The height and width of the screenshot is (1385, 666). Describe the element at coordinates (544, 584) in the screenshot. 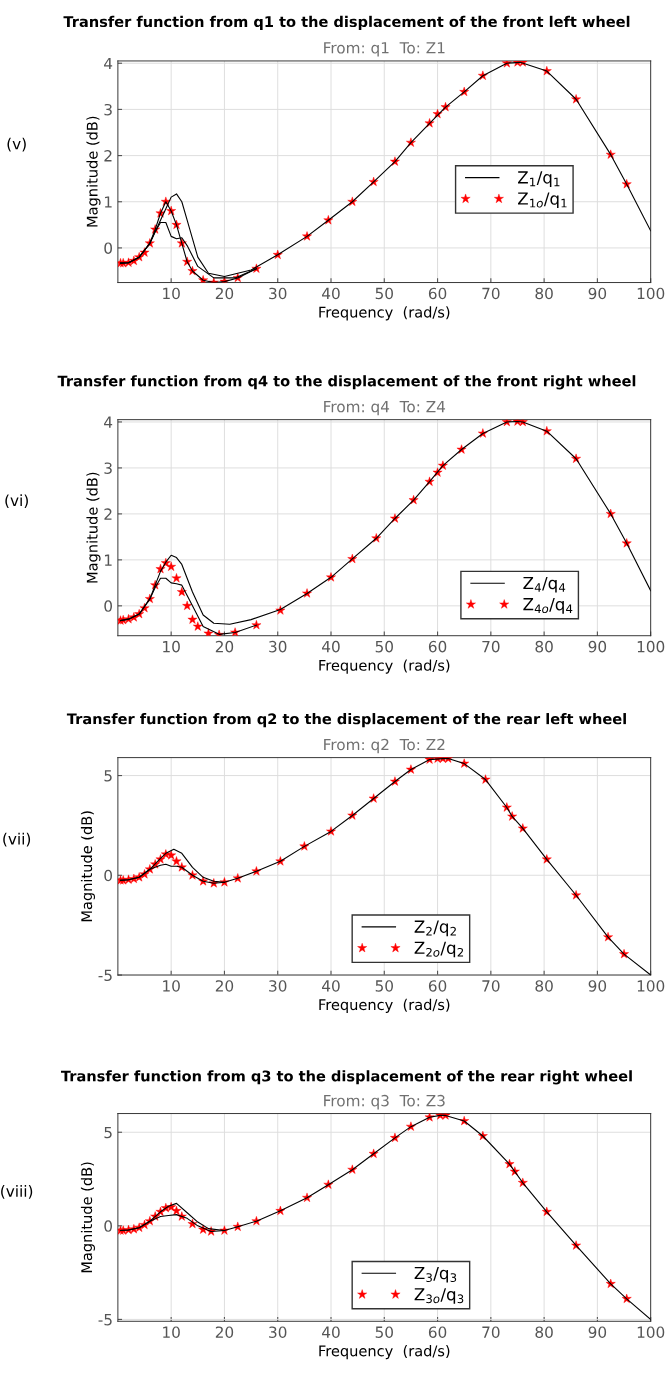

I see `legend-label: Z$_{4}$/q$_{4}$` at that location.